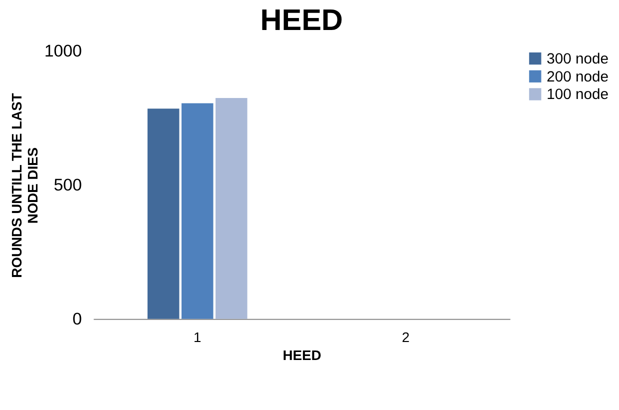 The height and width of the screenshot is (410, 619). I want to click on x-axis-title: HEED, so click(302, 355).